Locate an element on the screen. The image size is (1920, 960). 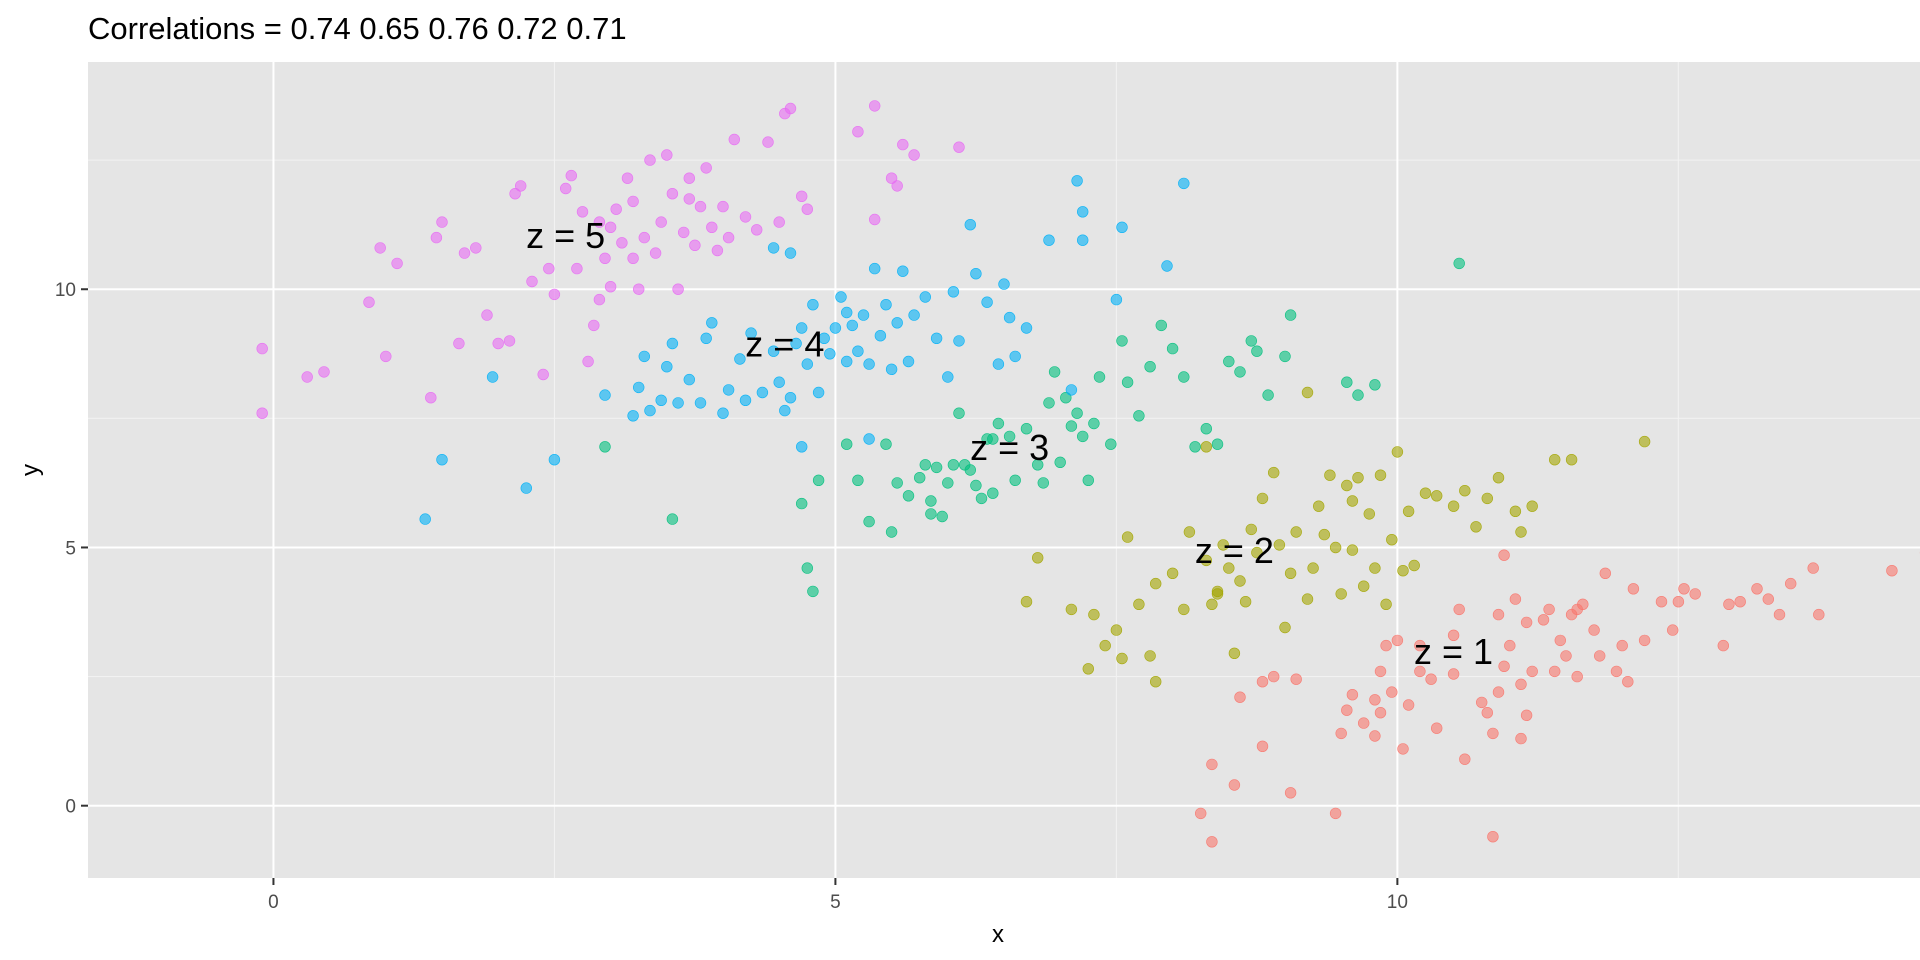
series-z5 is located at coordinates (610, 259).